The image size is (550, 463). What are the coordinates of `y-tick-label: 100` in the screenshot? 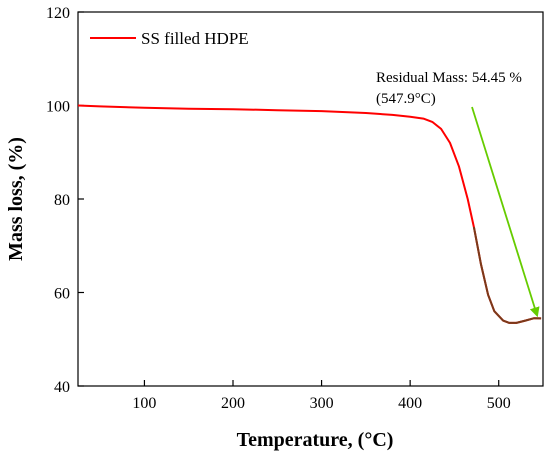 It's located at (58, 107).